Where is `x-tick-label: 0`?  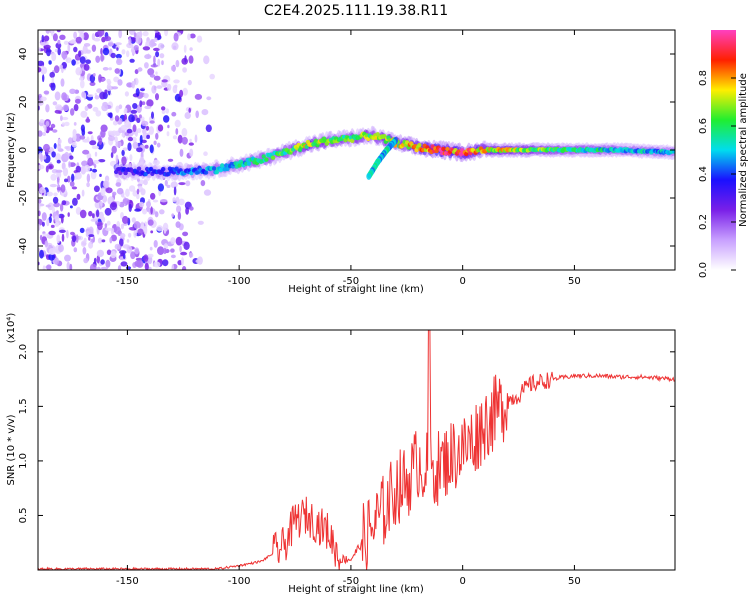
x-tick-label: 0 is located at coordinates (462, 581).